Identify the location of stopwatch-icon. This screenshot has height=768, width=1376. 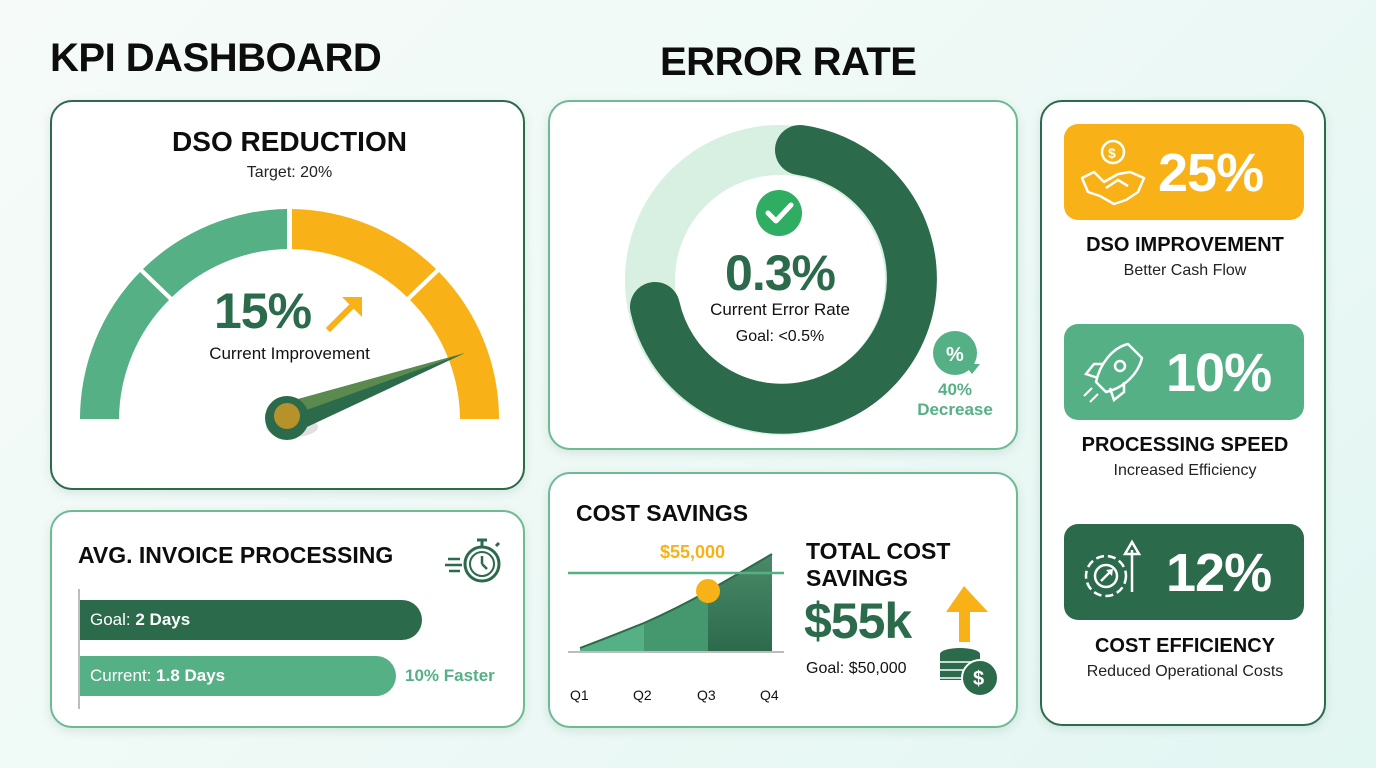
(473, 560).